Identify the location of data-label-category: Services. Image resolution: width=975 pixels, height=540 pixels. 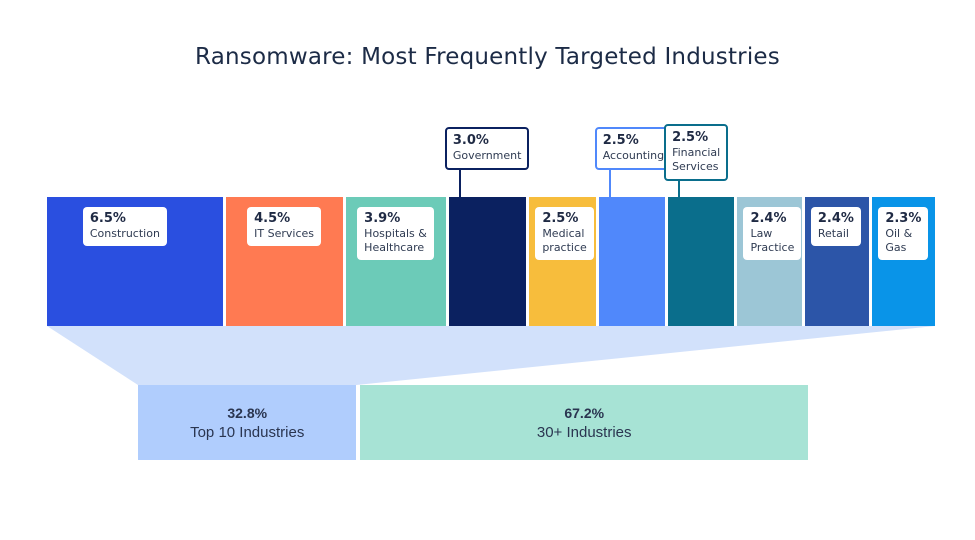
(695, 166).